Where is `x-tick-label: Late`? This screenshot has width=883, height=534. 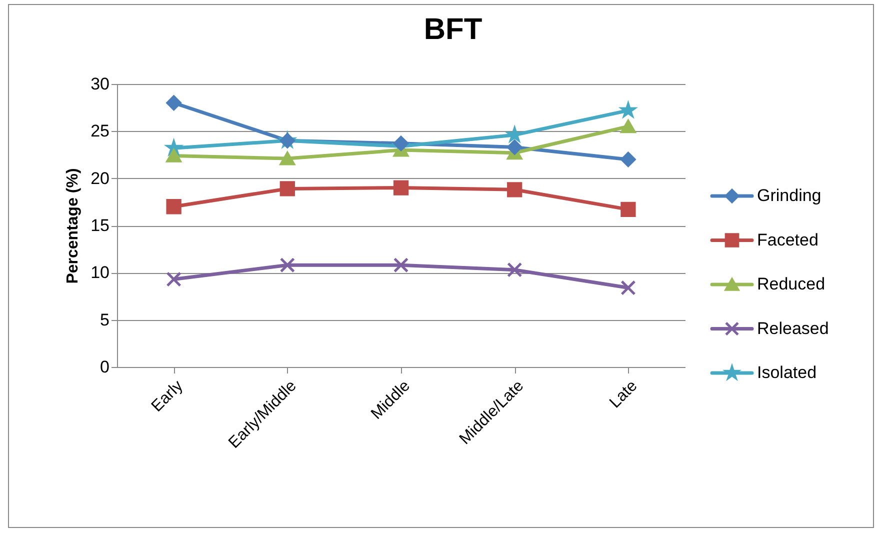 x-tick-label: Late is located at coordinates (623, 394).